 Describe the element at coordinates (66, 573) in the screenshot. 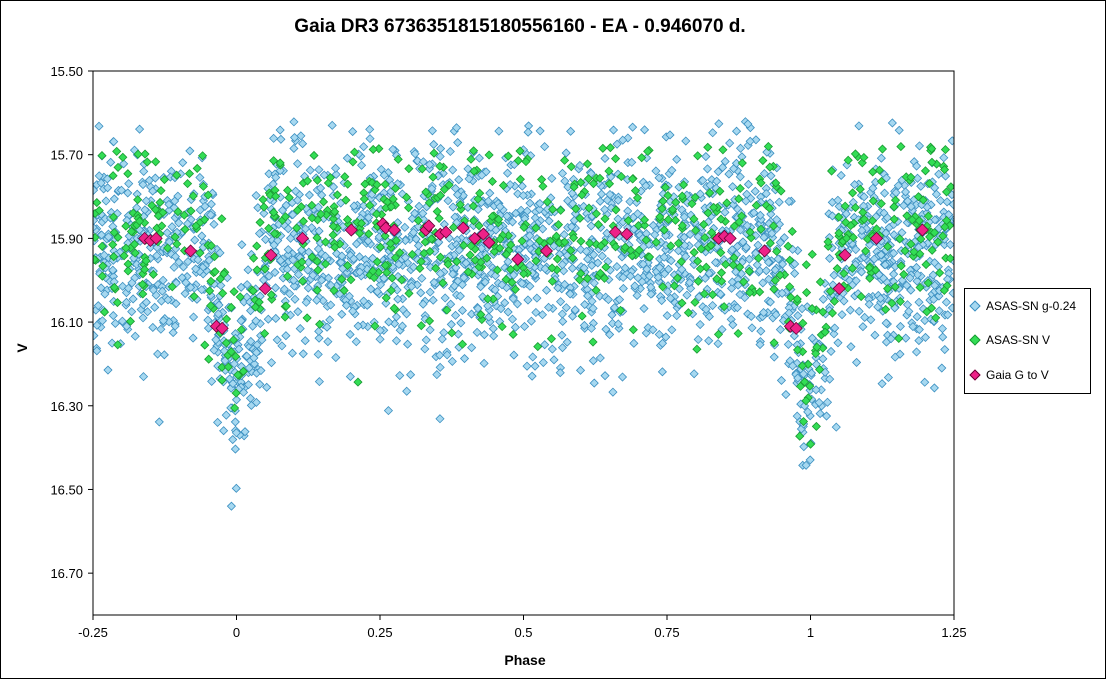

I see `y-tick-label: 16.70` at that location.